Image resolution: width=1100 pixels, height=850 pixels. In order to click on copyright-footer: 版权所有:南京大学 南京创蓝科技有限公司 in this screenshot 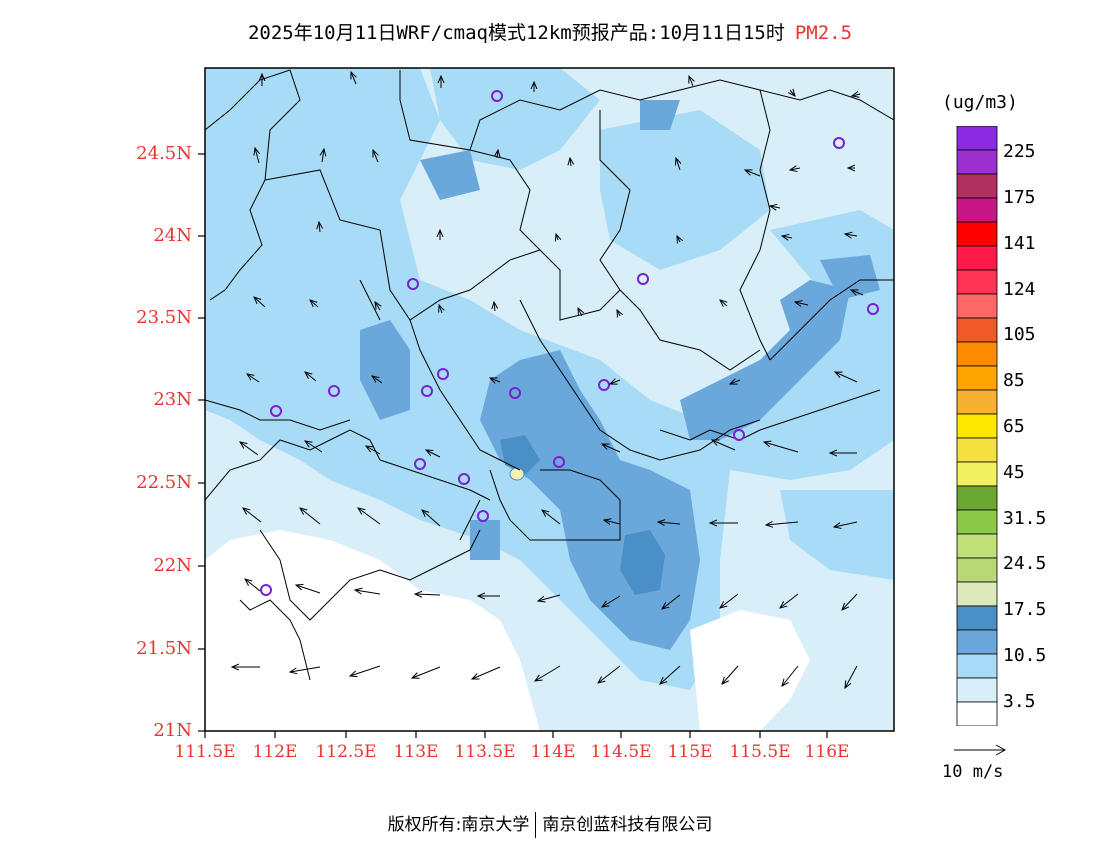, I will do `click(550, 824)`.